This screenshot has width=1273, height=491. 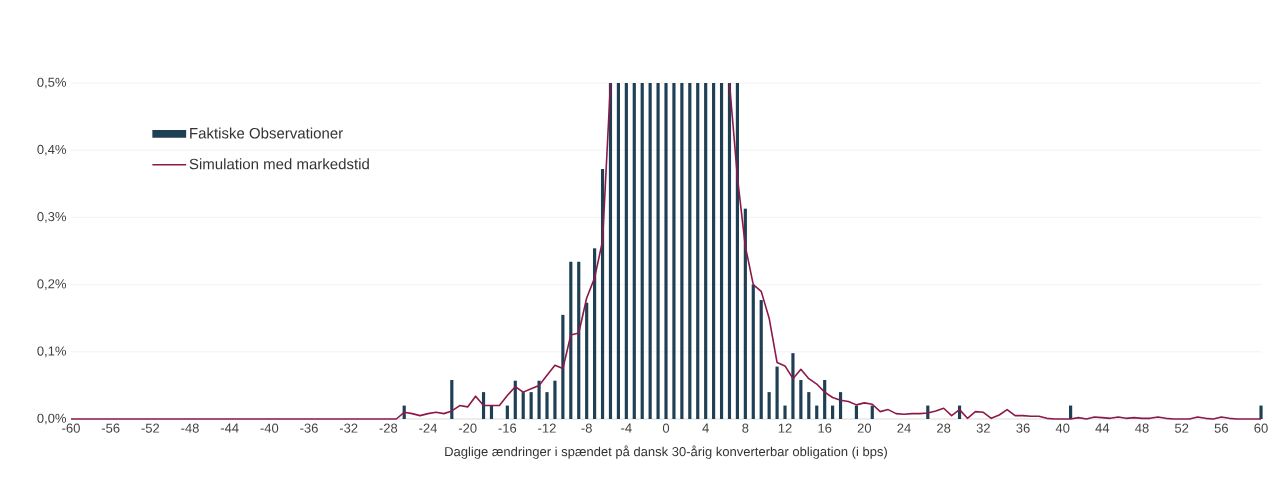 I want to click on x-tick-label: 16, so click(x=825, y=428).